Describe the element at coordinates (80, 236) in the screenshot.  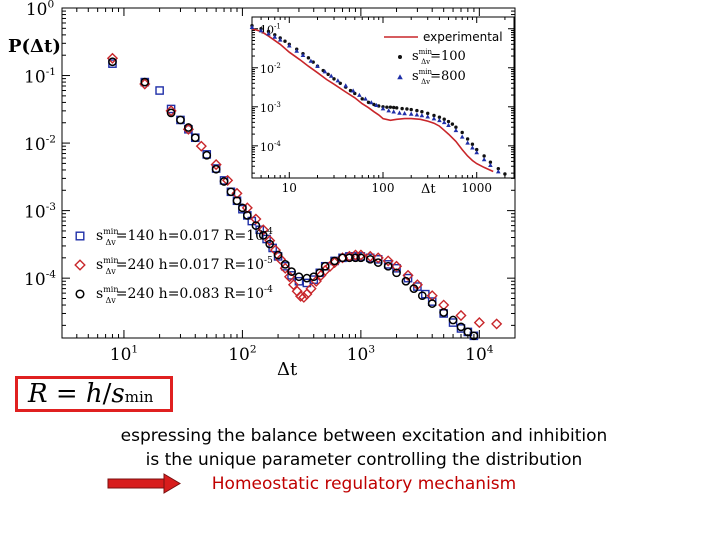
I see `legend-marker-square` at that location.